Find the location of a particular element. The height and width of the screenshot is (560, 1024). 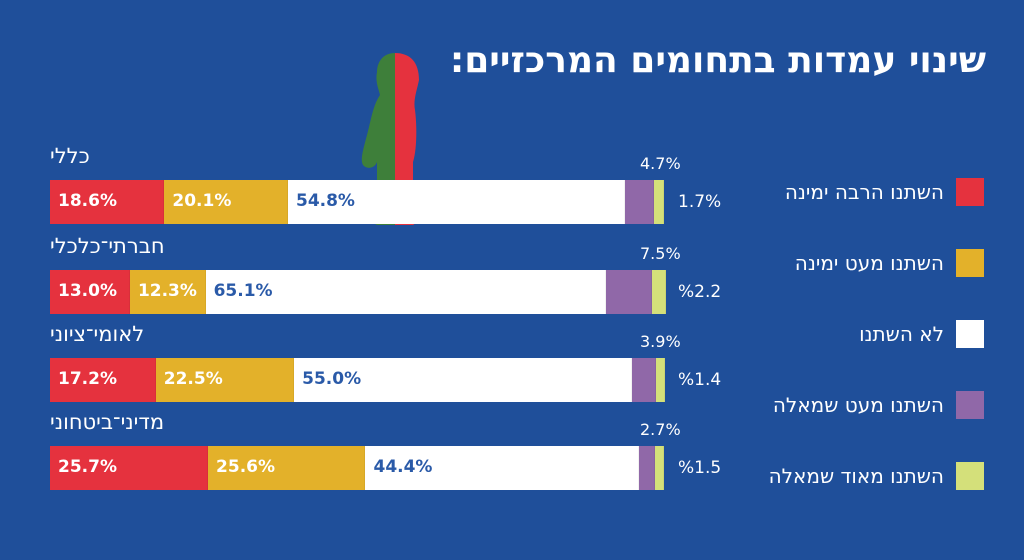

data-label-little-left: 4.7% is located at coordinates (660, 163).